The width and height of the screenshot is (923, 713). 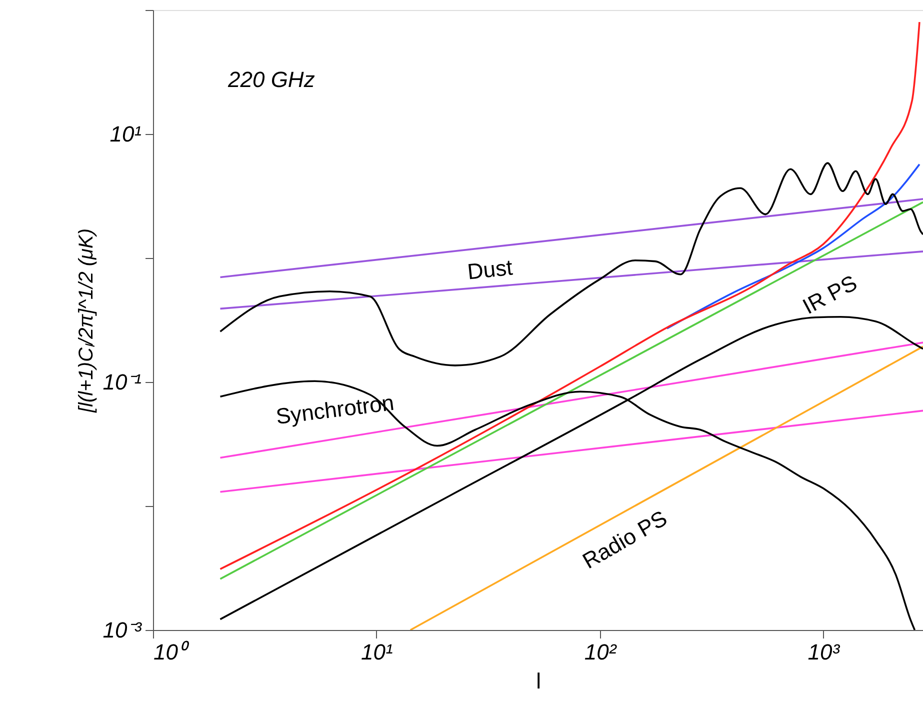 What do you see at coordinates (126, 134) in the screenshot?
I see `y-tick-label: 10¹` at bounding box center [126, 134].